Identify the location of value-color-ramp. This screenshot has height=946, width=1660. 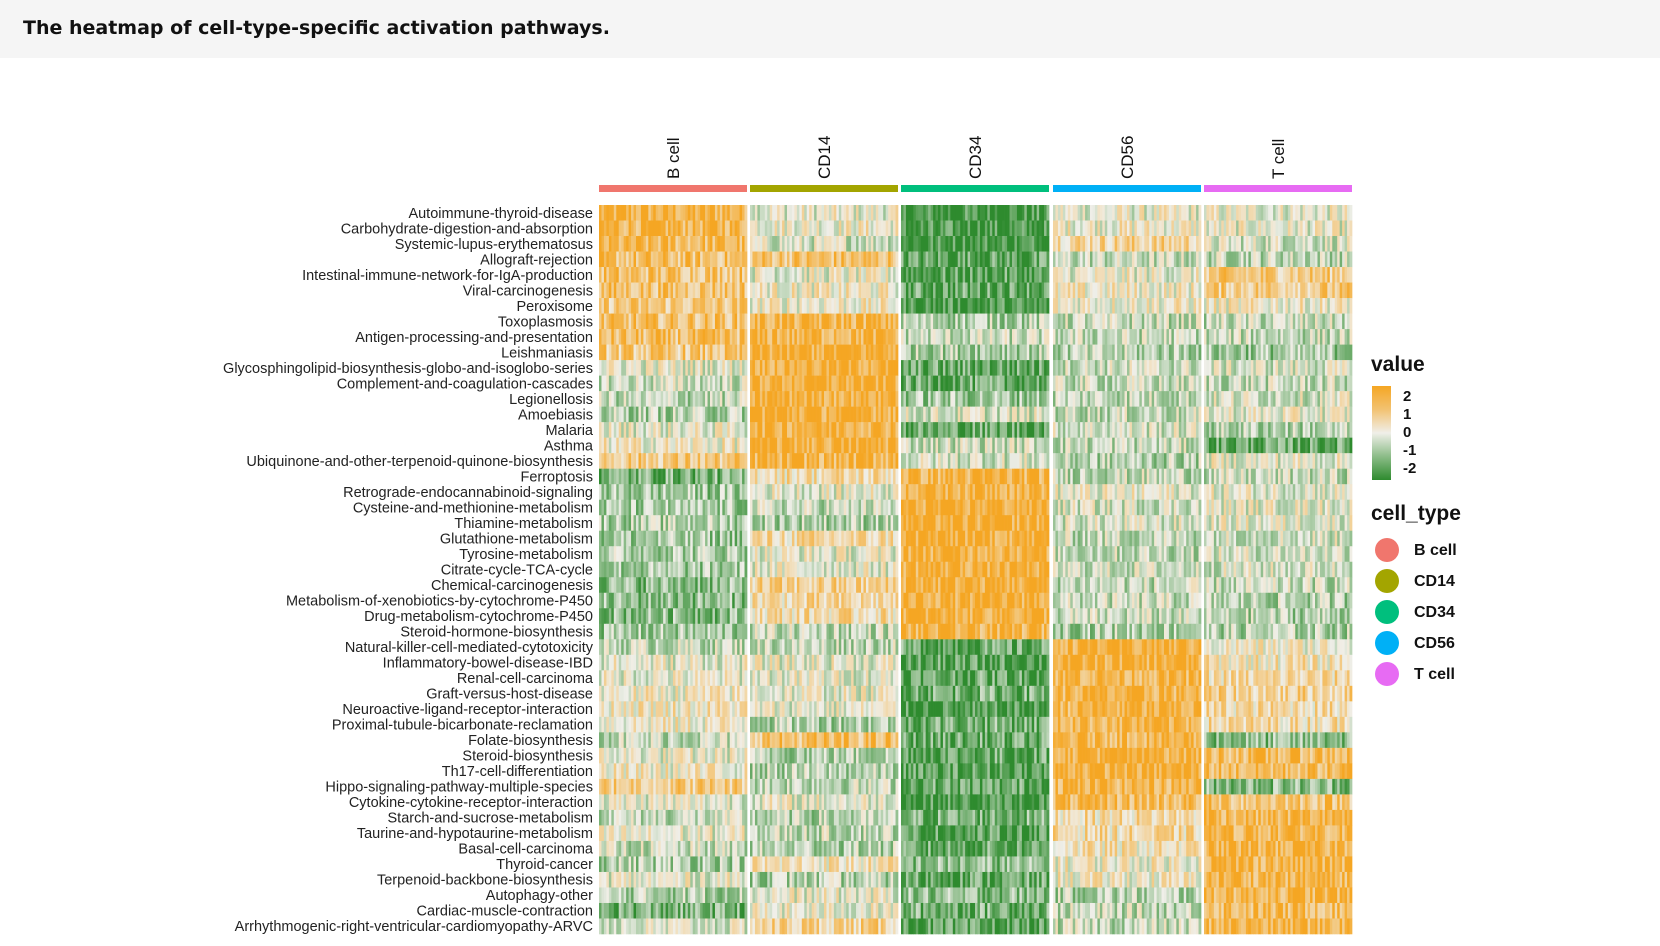
(1381, 433).